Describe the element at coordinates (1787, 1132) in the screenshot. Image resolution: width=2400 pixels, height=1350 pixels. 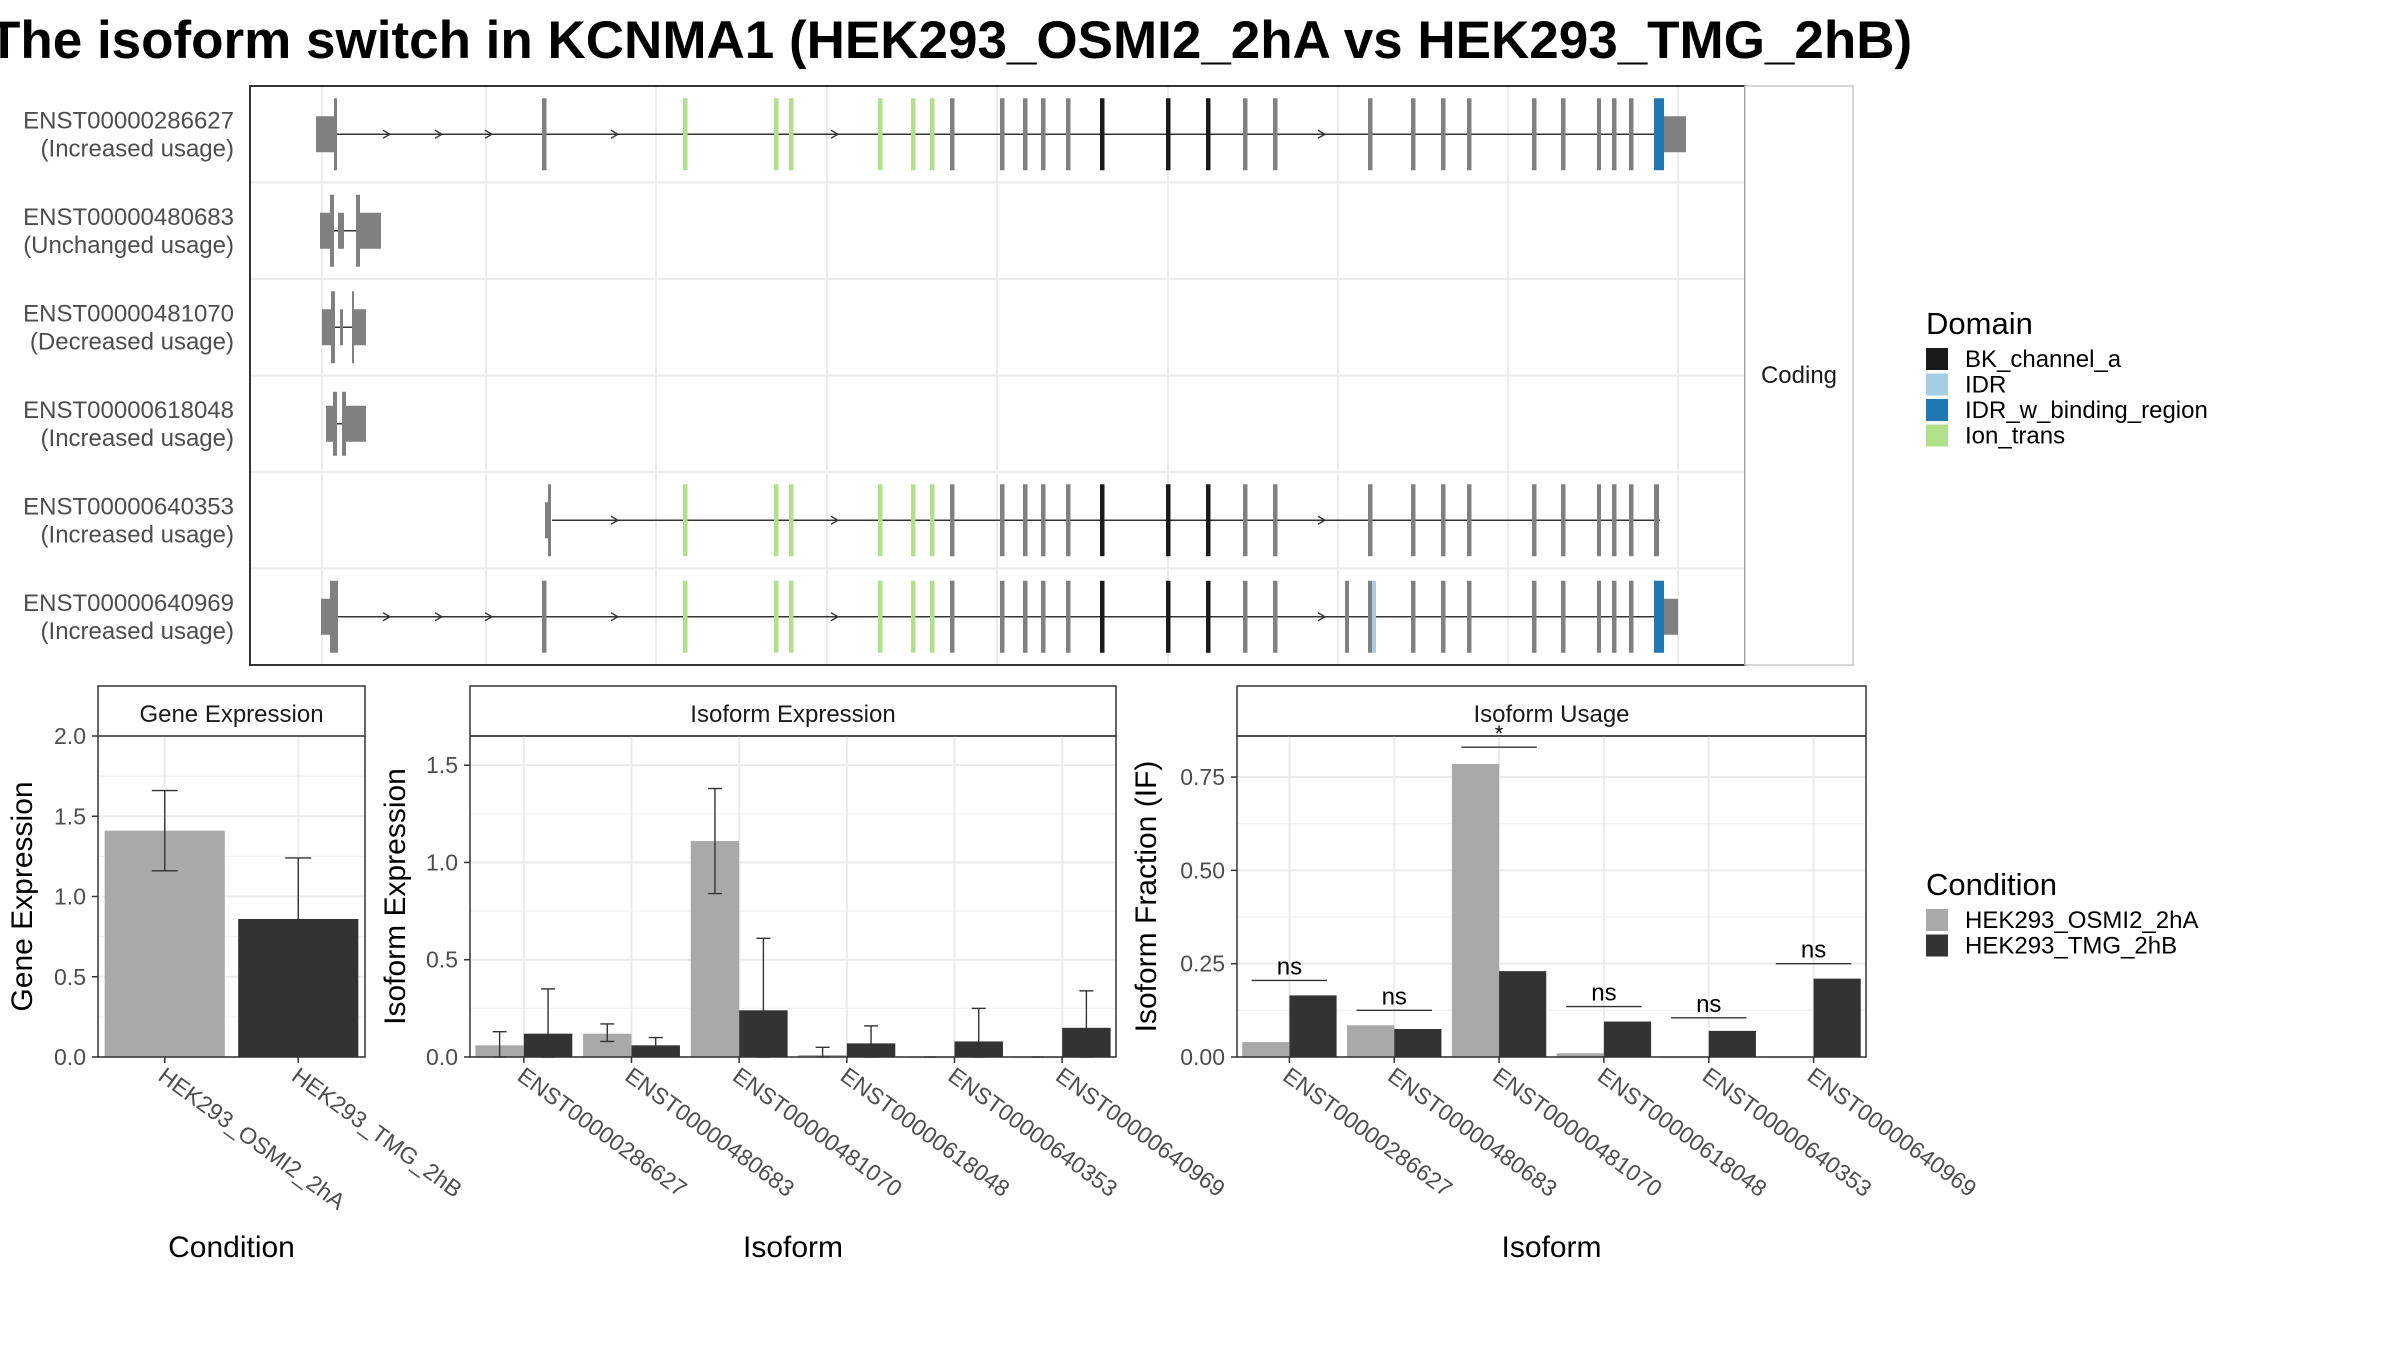
I see `x-tick-label: ENST00000640353` at that location.